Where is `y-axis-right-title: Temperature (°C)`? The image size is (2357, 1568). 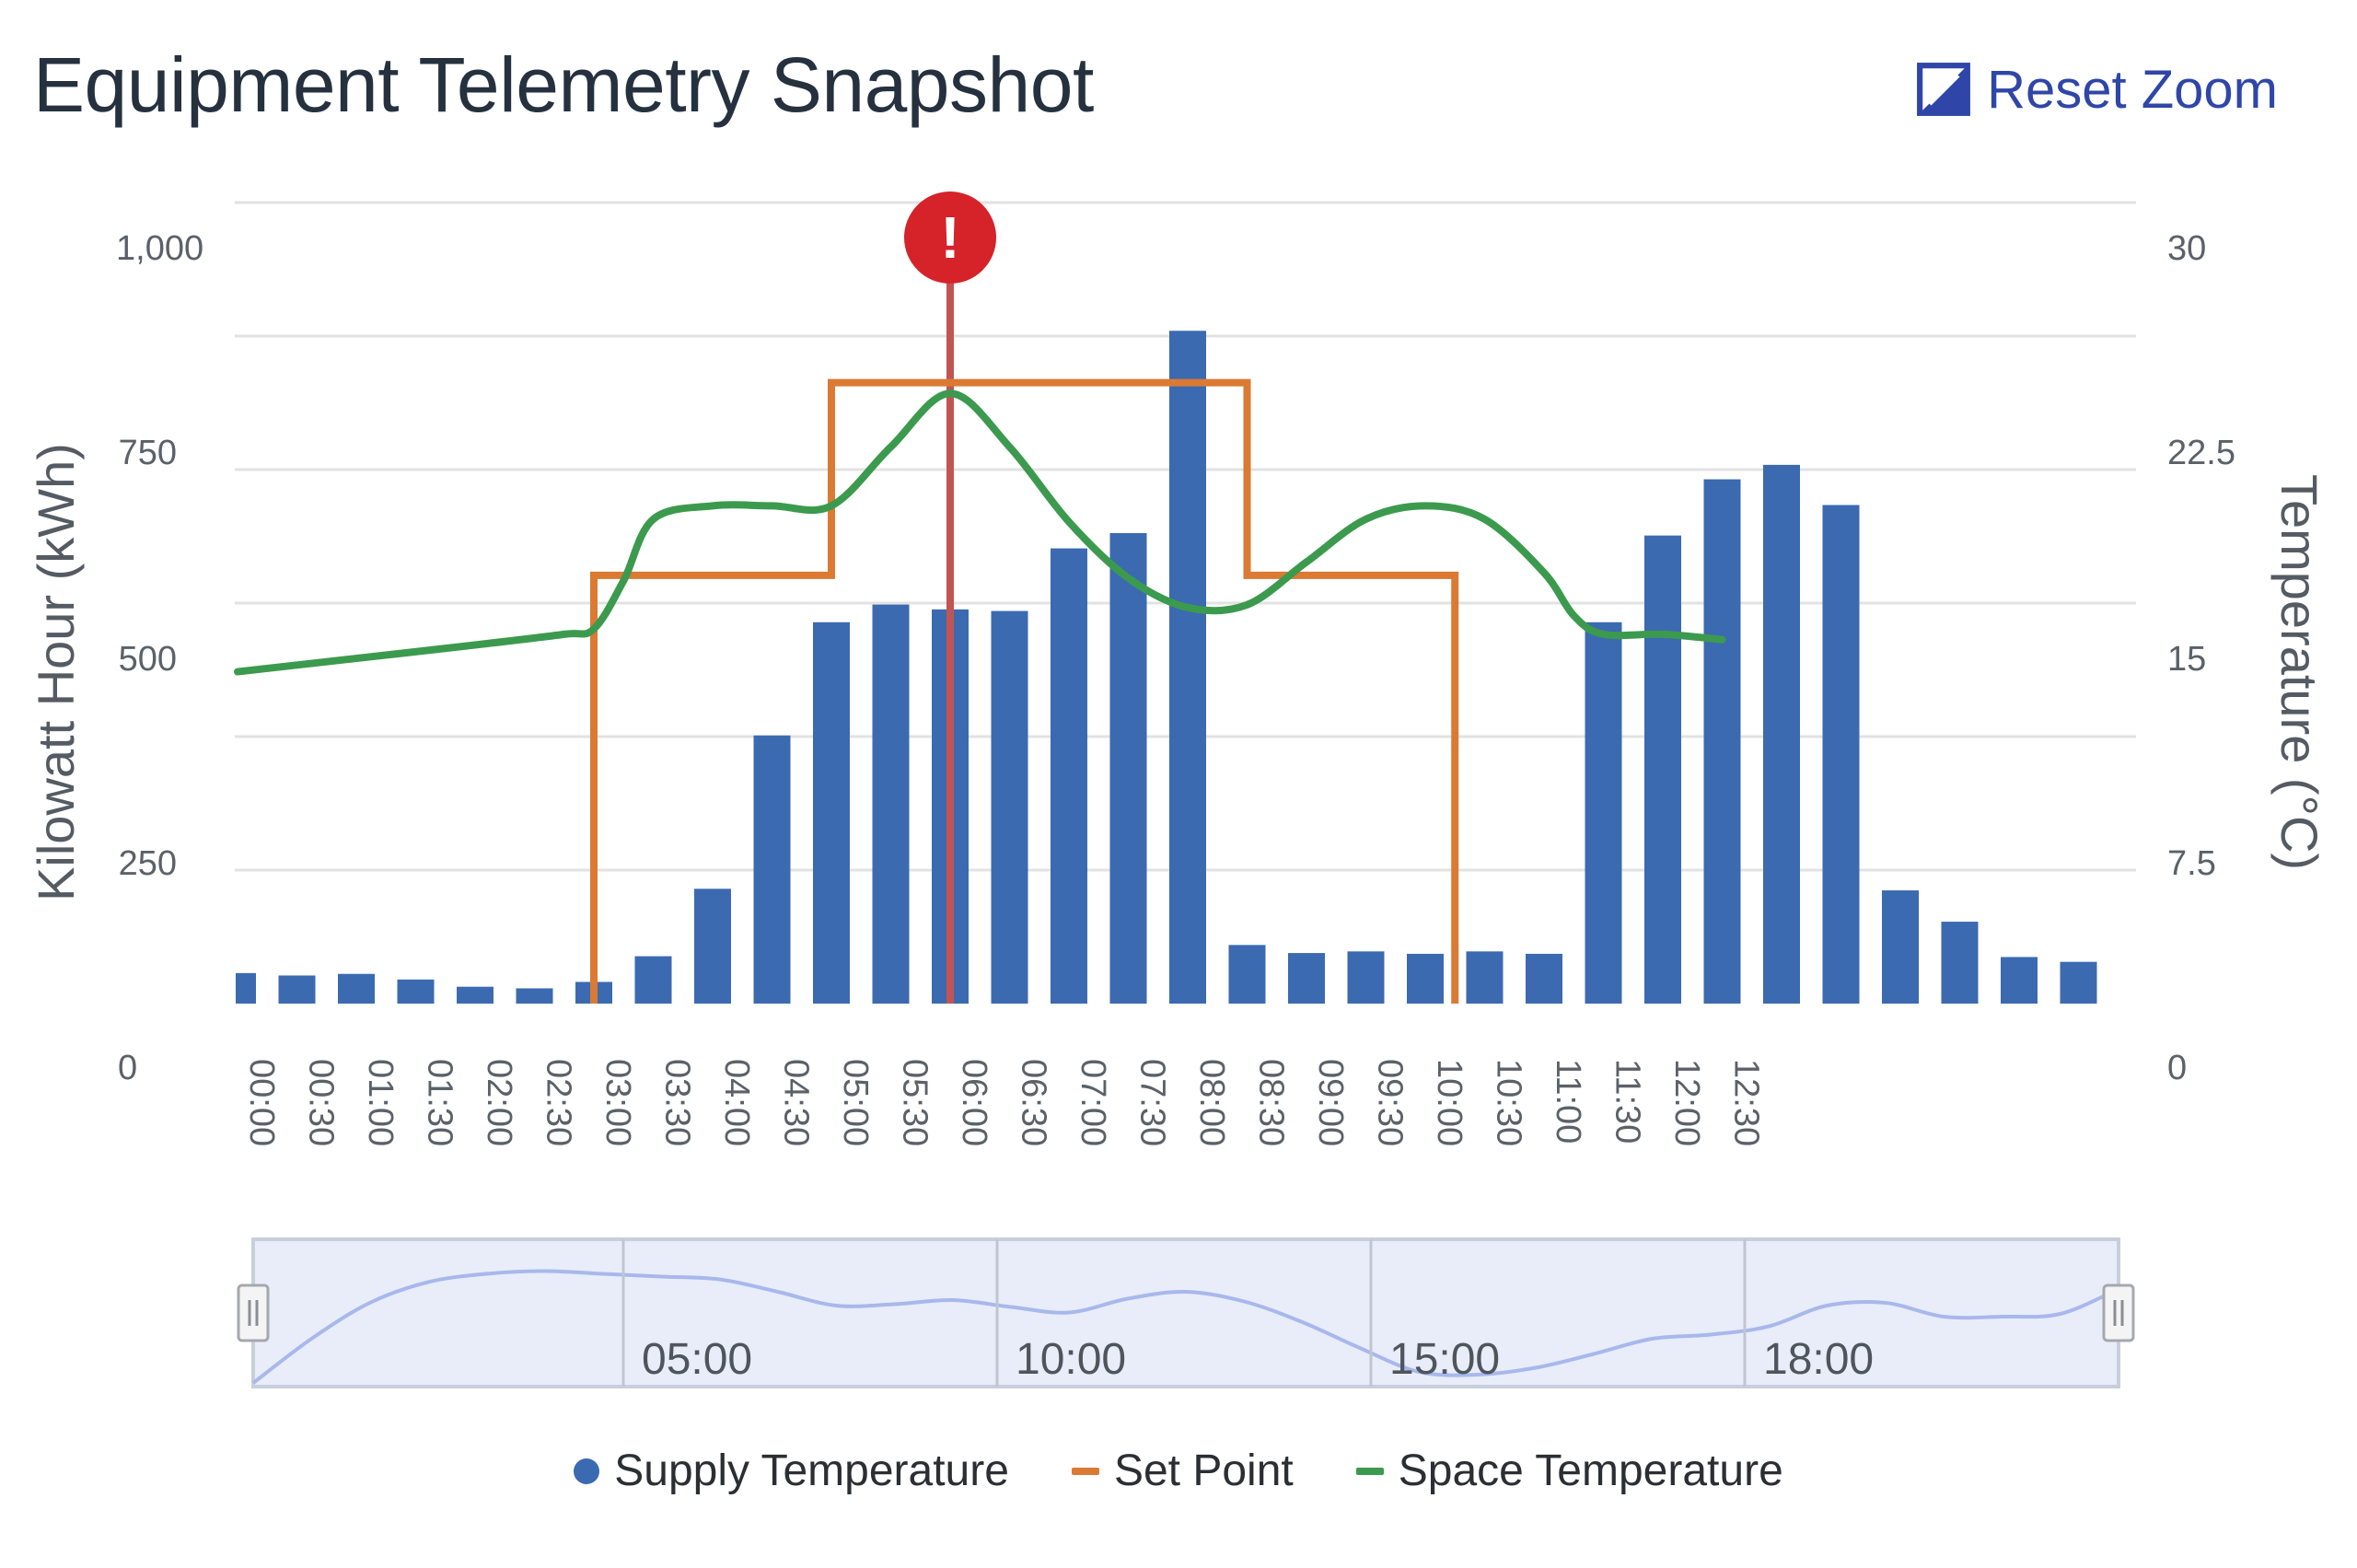 y-axis-right-title: Temperature (°C) is located at coordinates (2299, 672).